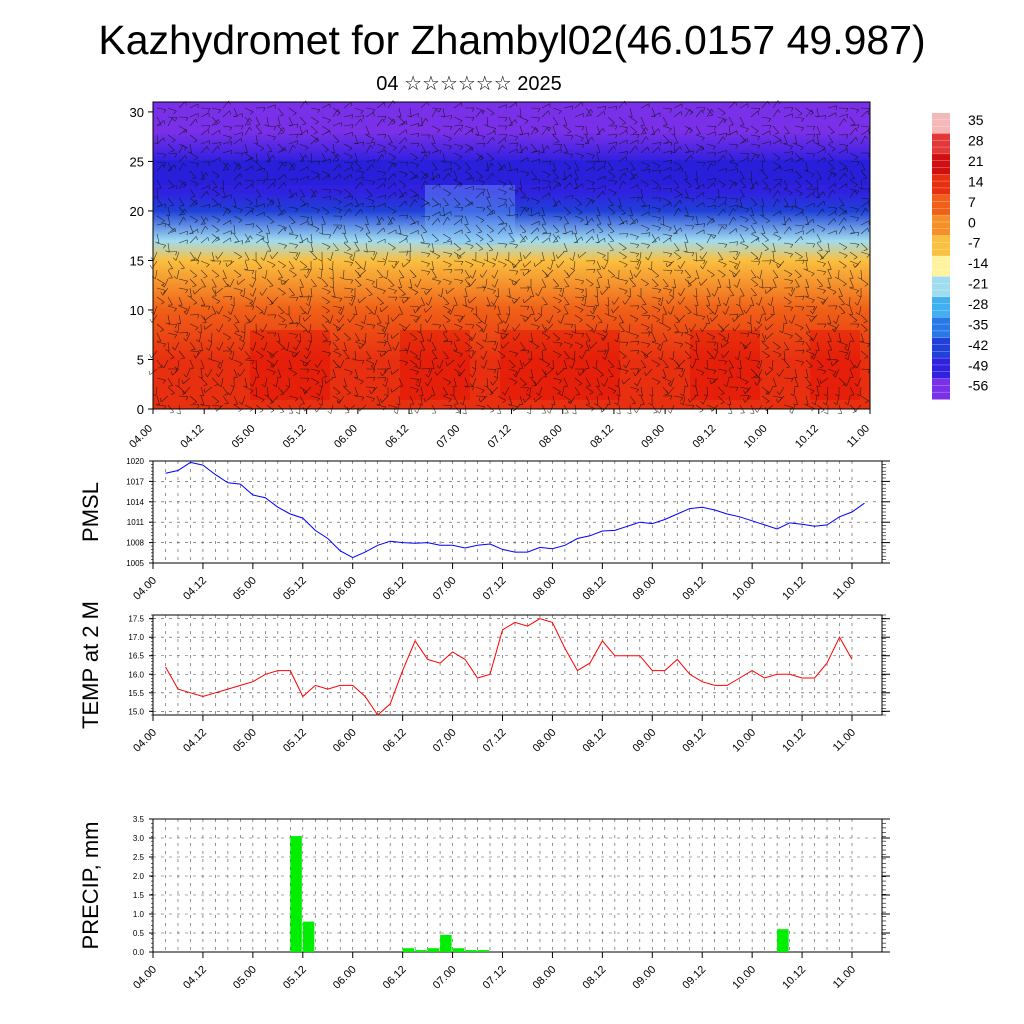  I want to click on colorbar-label: -7, so click(974, 243).